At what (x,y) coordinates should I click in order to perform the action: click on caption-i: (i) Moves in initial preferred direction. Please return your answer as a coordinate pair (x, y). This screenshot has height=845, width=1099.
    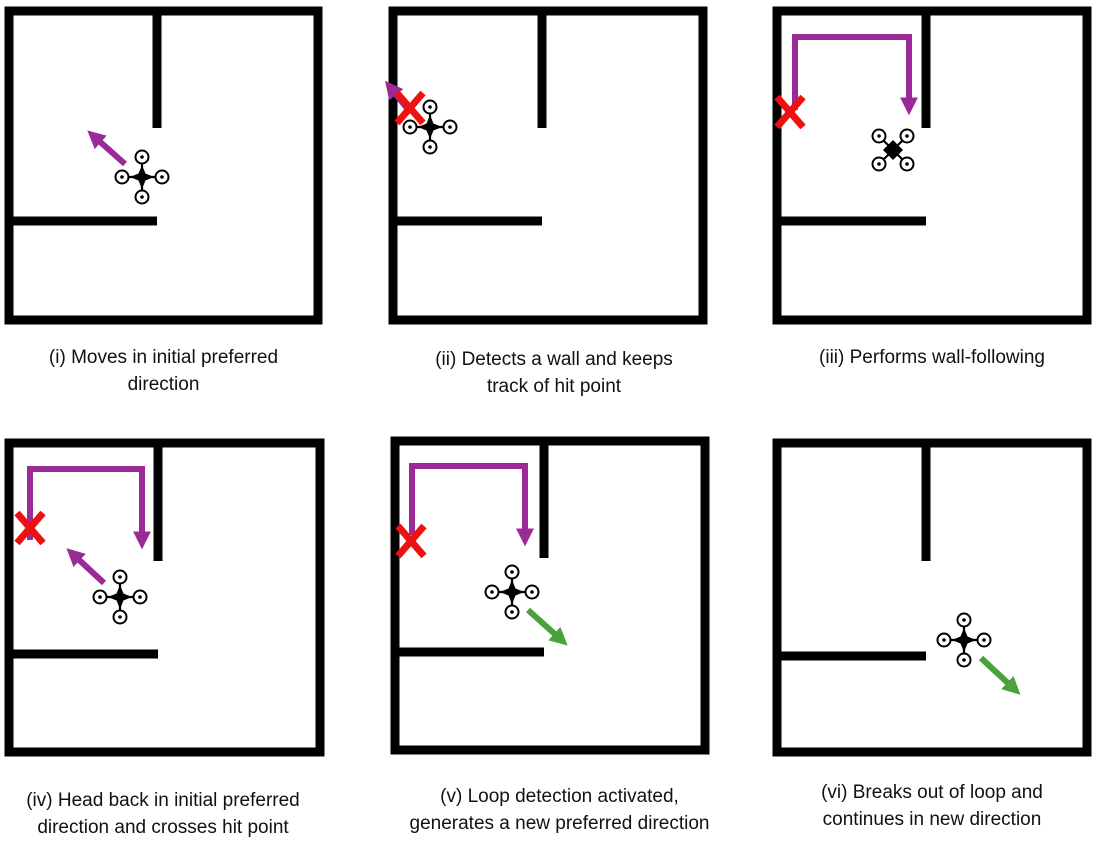
    Looking at the image, I should click on (163, 371).